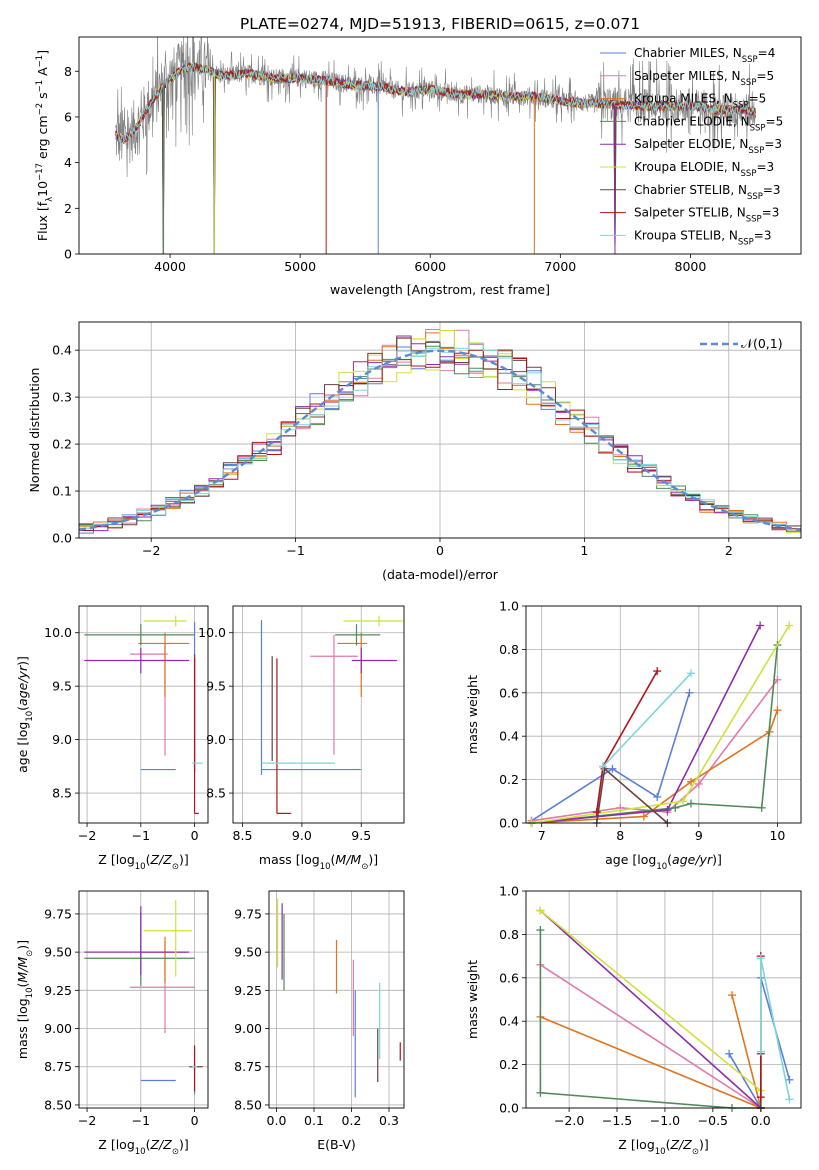 The width and height of the screenshot is (819, 1170). What do you see at coordinates (663, 862) in the screenshot?
I see `massweight-vs-age-xlabel: age [log10(age/yr)]` at bounding box center [663, 862].